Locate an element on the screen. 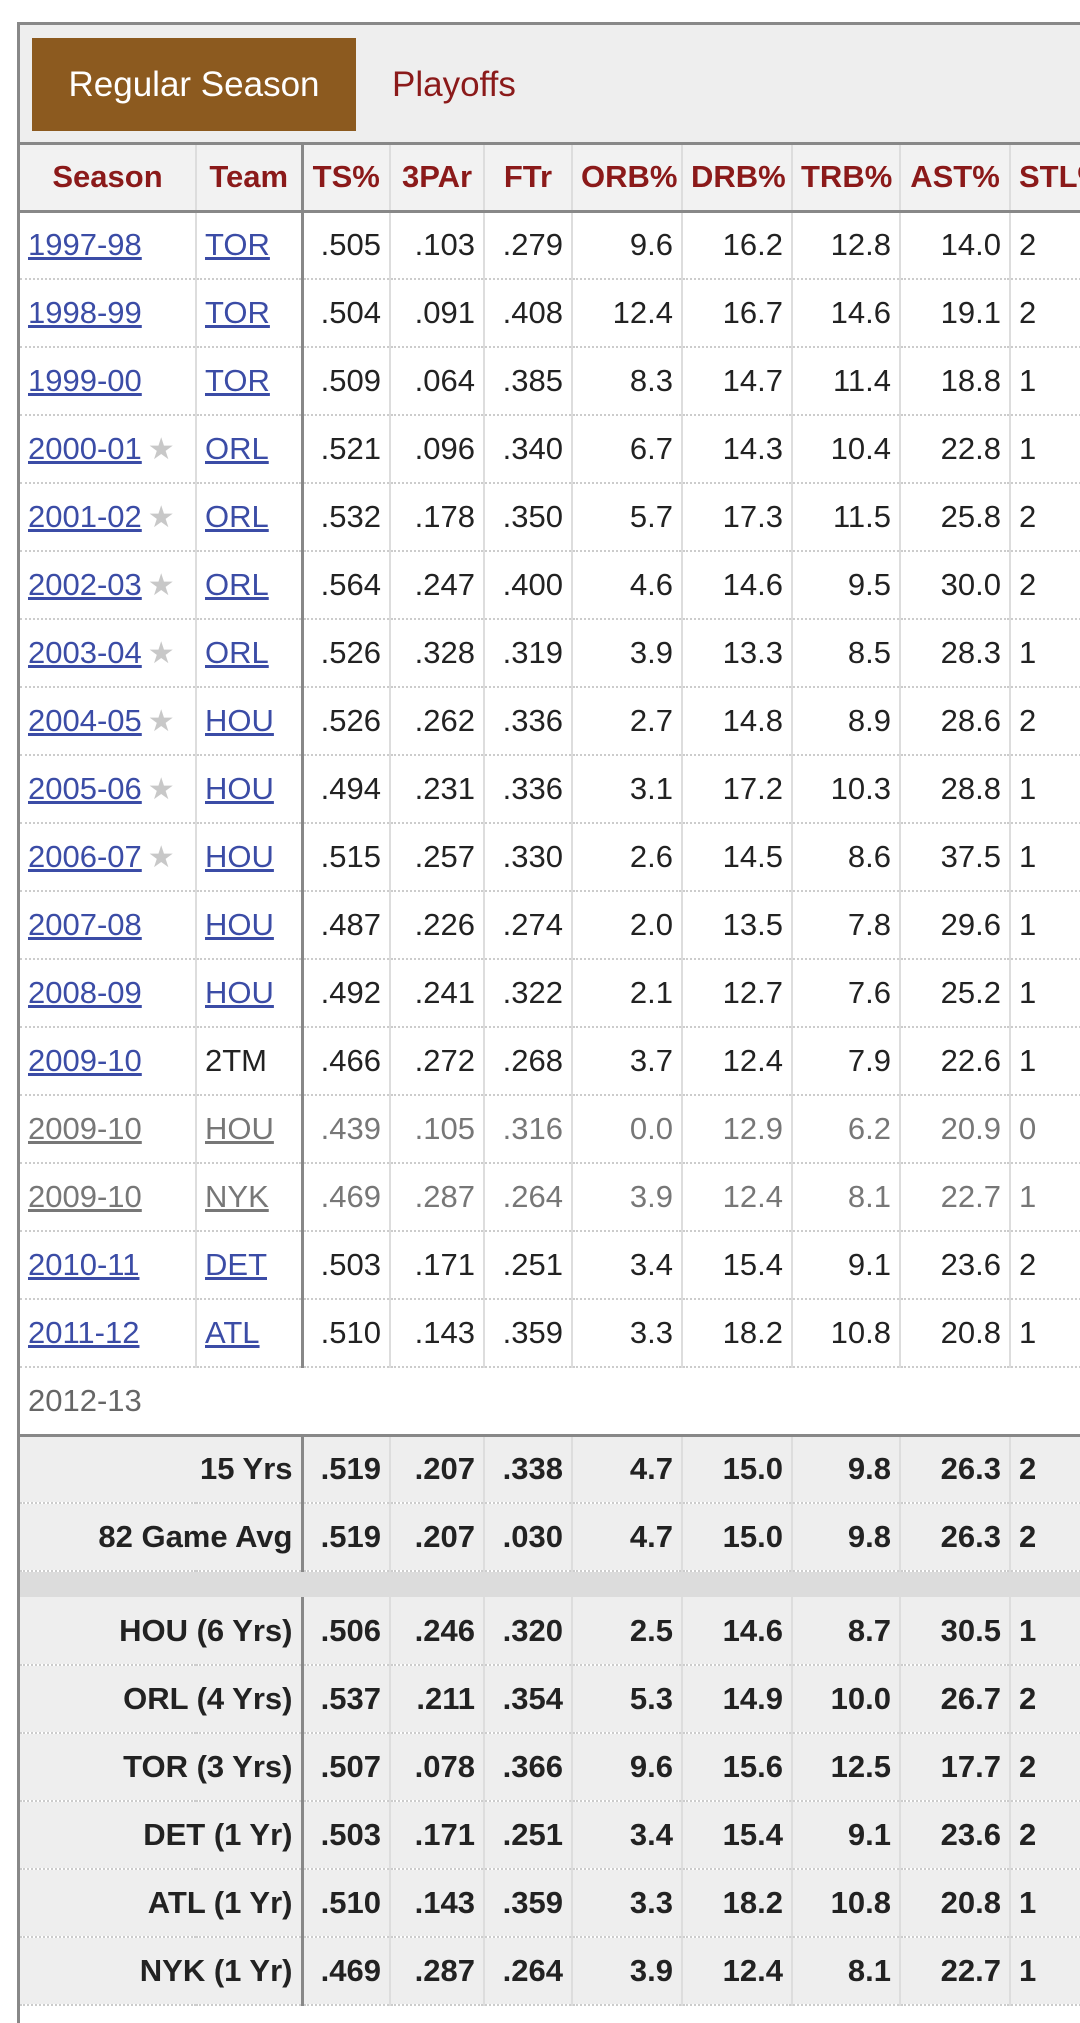 The image size is (1080, 2023). col-header-drb: DRB% is located at coordinates (737, 179).